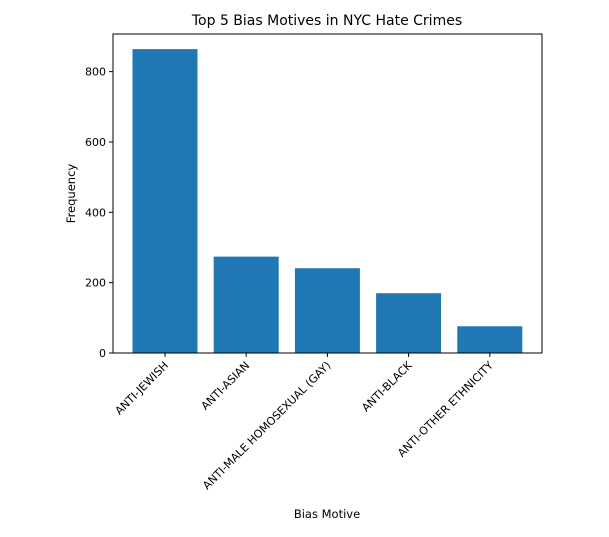 This screenshot has width=609, height=537. What do you see at coordinates (71, 194) in the screenshot?
I see `y-axis-label: Frequency` at bounding box center [71, 194].